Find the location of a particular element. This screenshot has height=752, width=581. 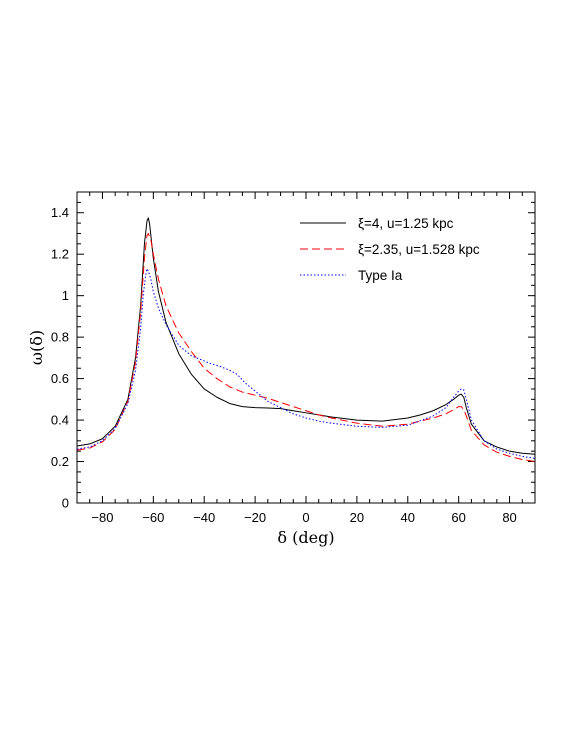

legend-label-3: Type Ia is located at coordinates (380, 275).